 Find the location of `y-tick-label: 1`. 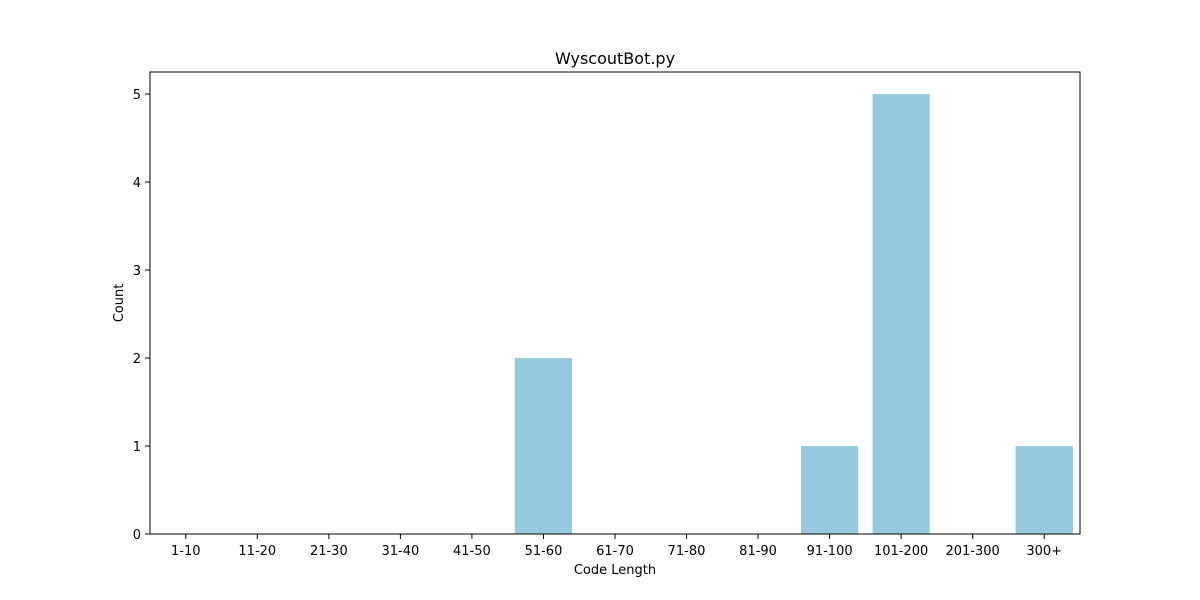

y-tick-label: 1 is located at coordinates (137, 447).